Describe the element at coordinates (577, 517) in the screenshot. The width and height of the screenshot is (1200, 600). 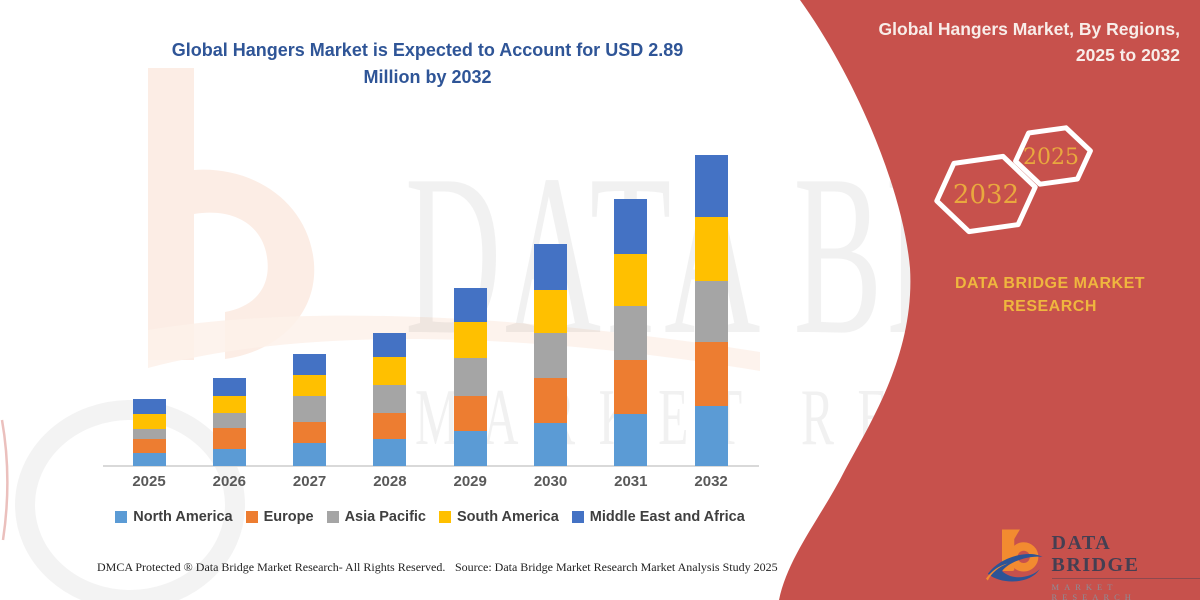
I see `legend-swatch-middle-east-and-africa` at that location.